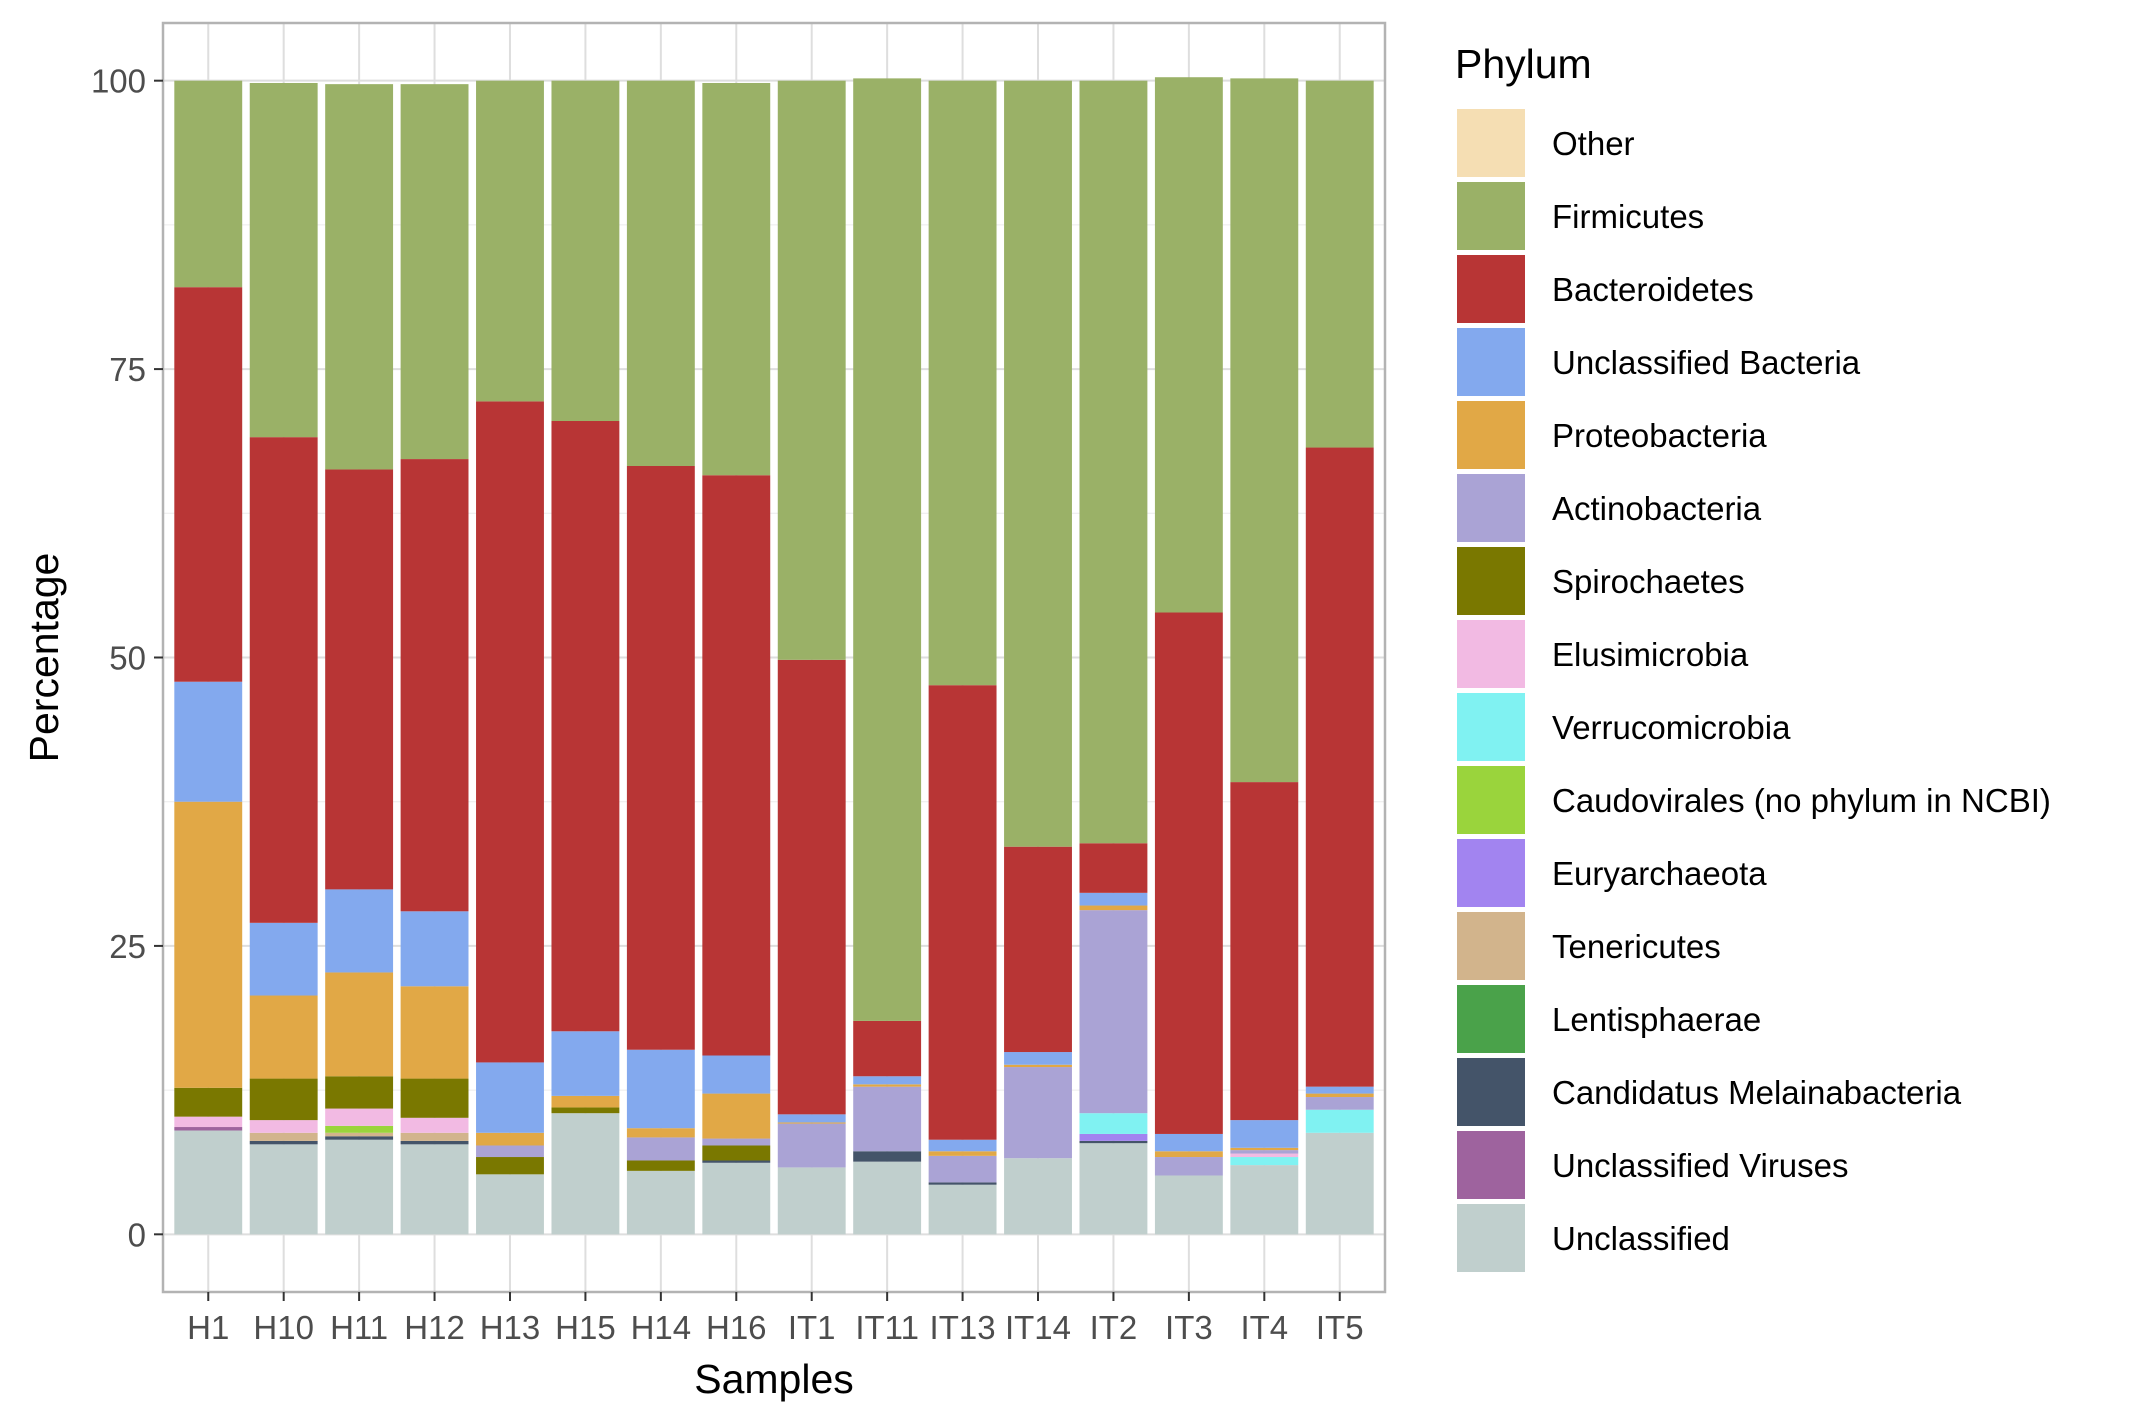 This screenshot has height=1408, width=2146. I want to click on legend-title: Phylum, so click(1523, 64).